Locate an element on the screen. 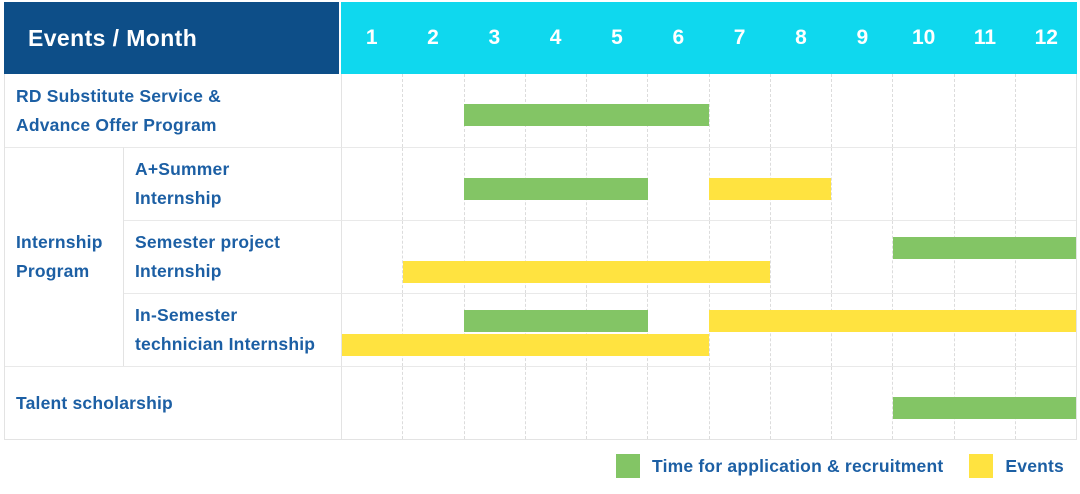 Image resolution: width=1080 pixels, height=494 pixels. month-header-cell: 11 is located at coordinates (985, 37).